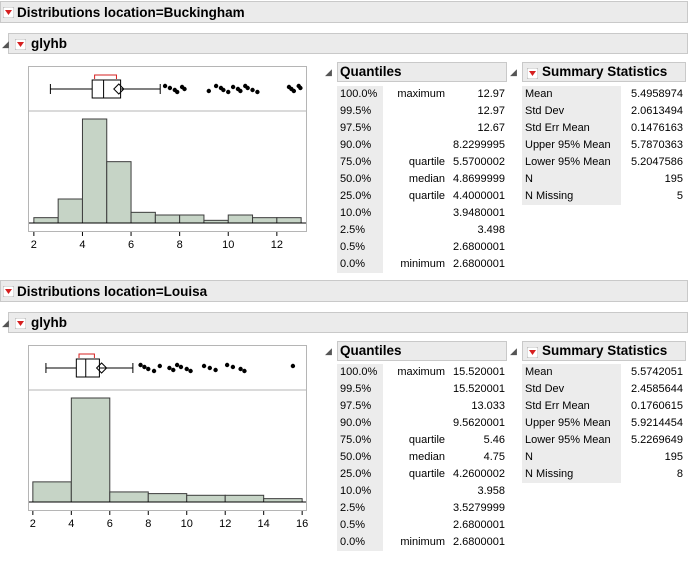 Image resolution: width=700 pixels, height=562 pixels. Describe the element at coordinates (571, 423) in the screenshot. I see `summary-label: Upper 95% Mean` at that location.